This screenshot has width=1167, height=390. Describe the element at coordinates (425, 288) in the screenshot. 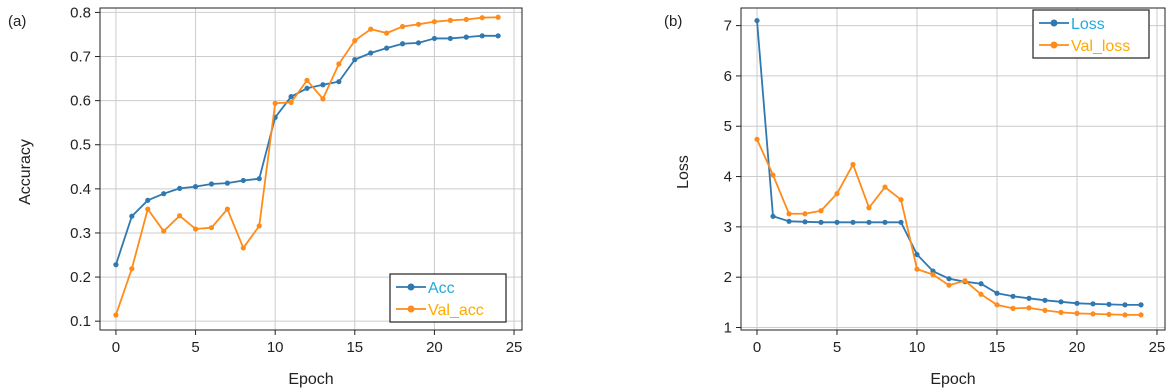

I see `legend-item: Acc` at that location.